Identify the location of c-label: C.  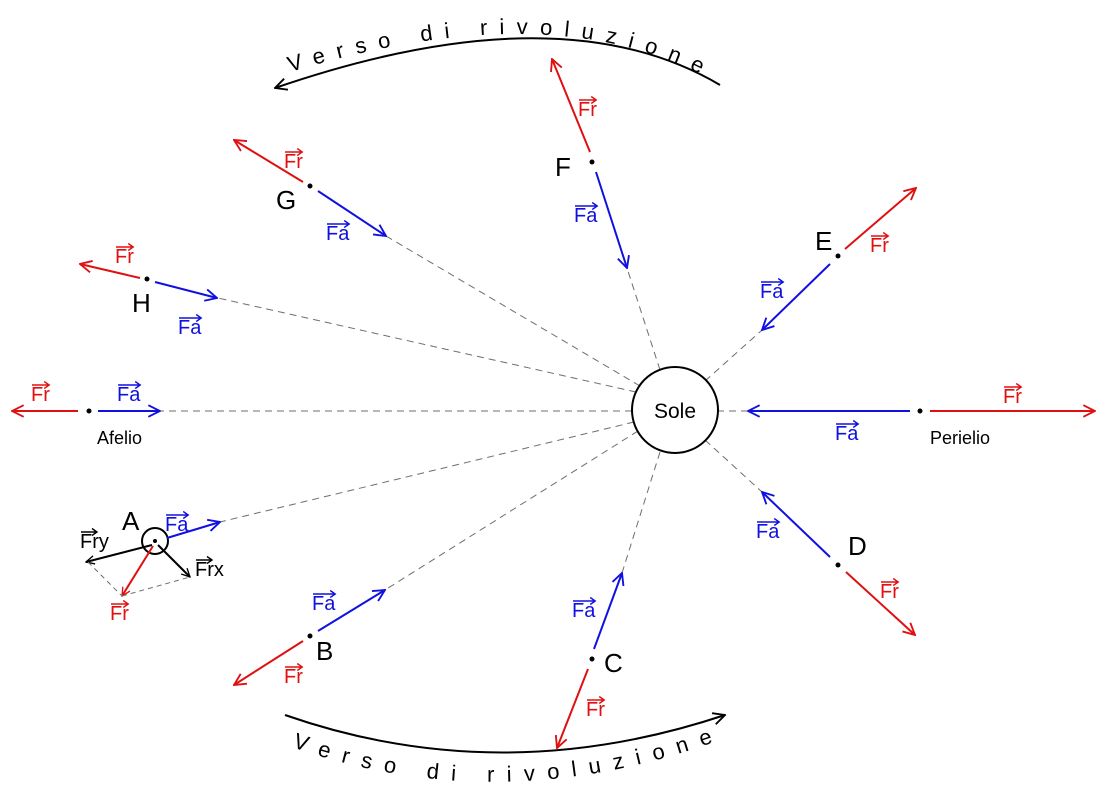
(613, 663).